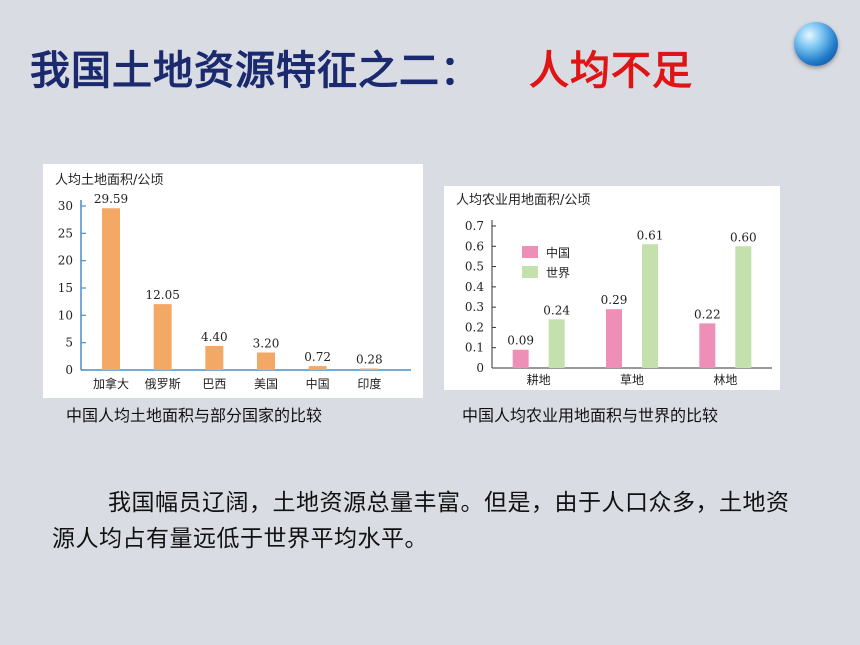  I want to click on bar-value-label: 4.40, so click(214, 337).